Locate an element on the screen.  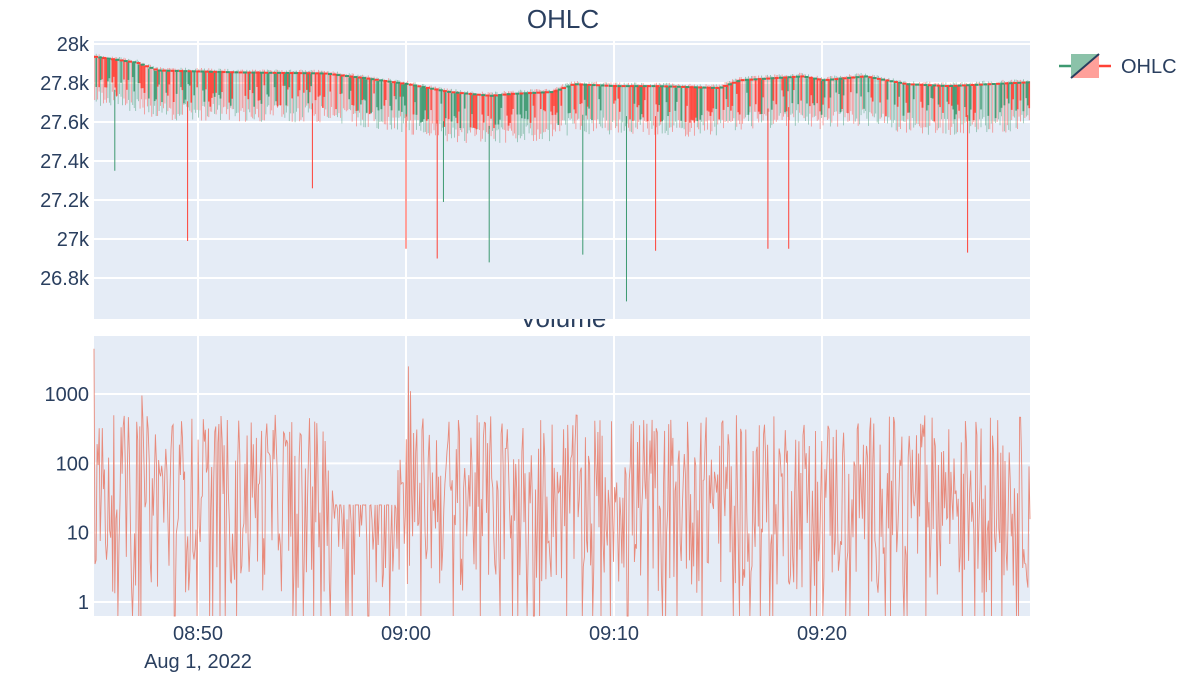
ohlc-ytick-label: 27k is located at coordinates (73, 240).